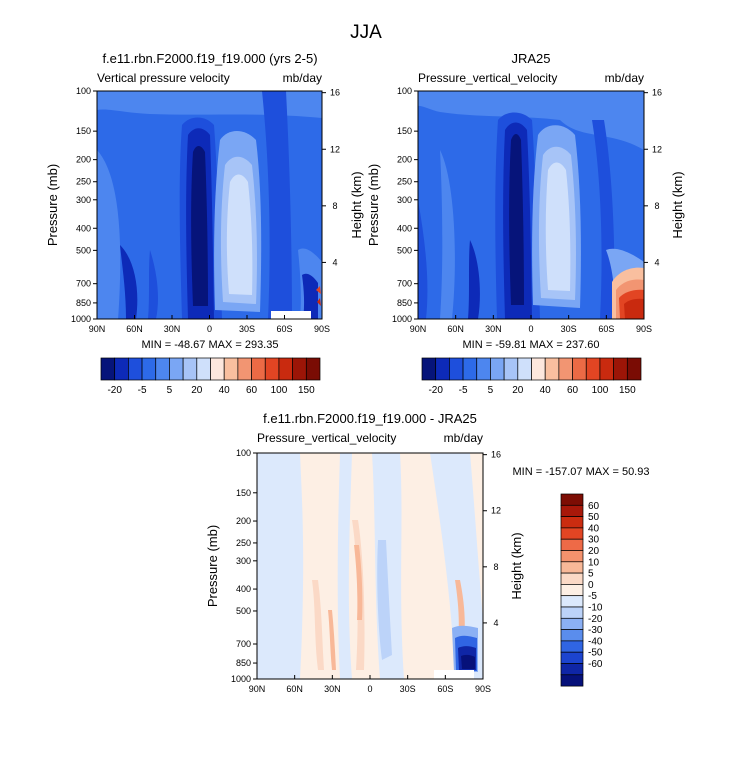 This screenshot has height=774, width=733. Describe the element at coordinates (114, 390) in the screenshot. I see `panel-model-colorbar-label: -20` at that location.